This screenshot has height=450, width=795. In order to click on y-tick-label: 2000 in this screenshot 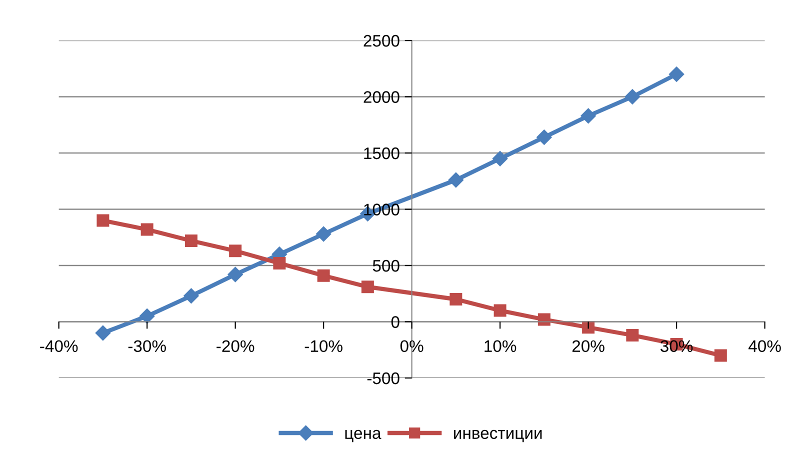, I will do `click(382, 97)`.